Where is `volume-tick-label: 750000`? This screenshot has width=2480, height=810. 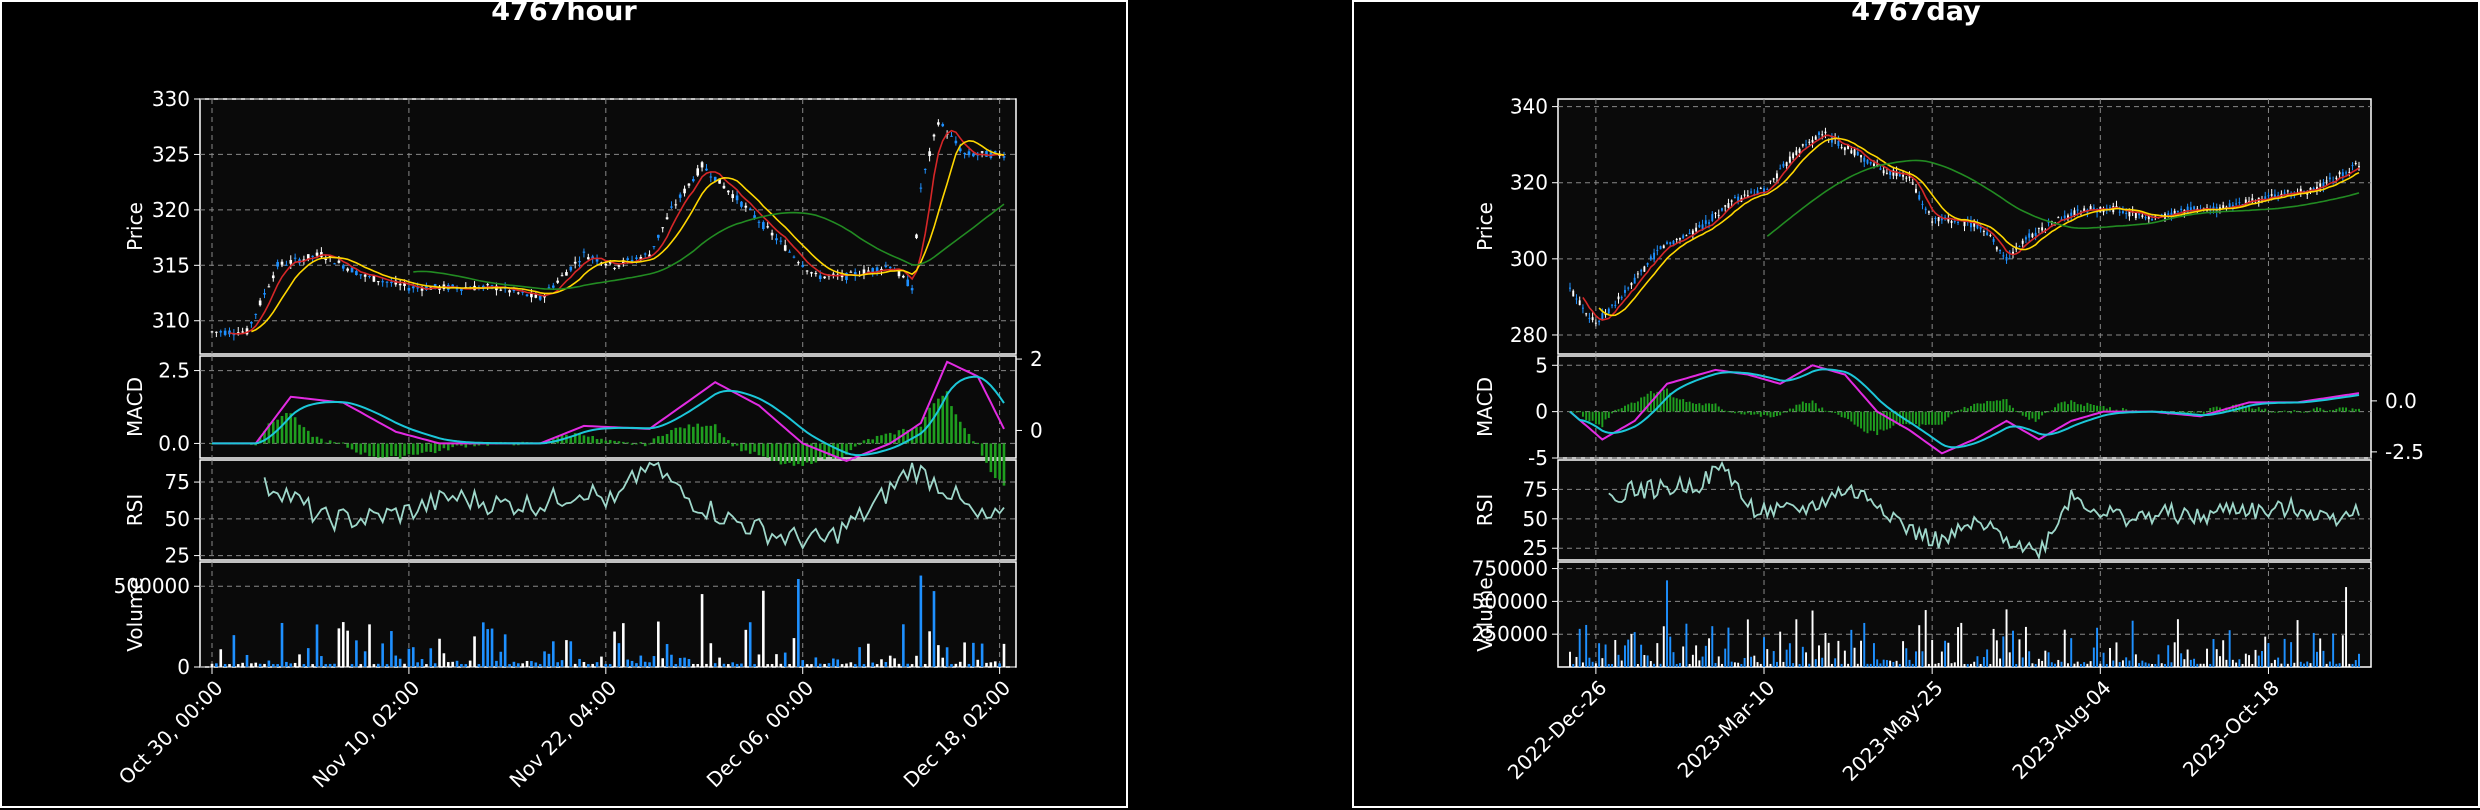 volume-tick-label: 750000 is located at coordinates (1510, 569).